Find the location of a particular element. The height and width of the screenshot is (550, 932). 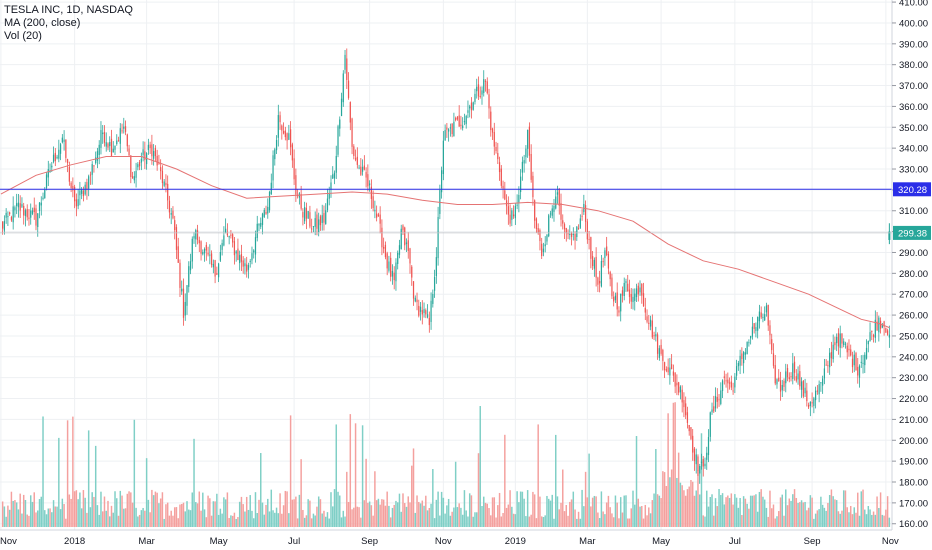

price-tick-label: 390.00 is located at coordinates (913, 44).